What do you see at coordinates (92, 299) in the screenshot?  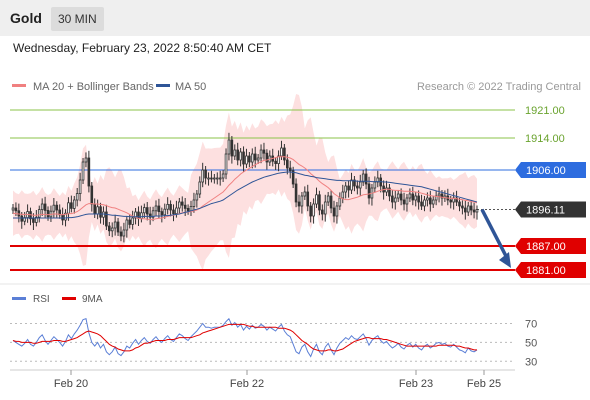 I see `legend-label-9ma: 9MA` at bounding box center [92, 299].